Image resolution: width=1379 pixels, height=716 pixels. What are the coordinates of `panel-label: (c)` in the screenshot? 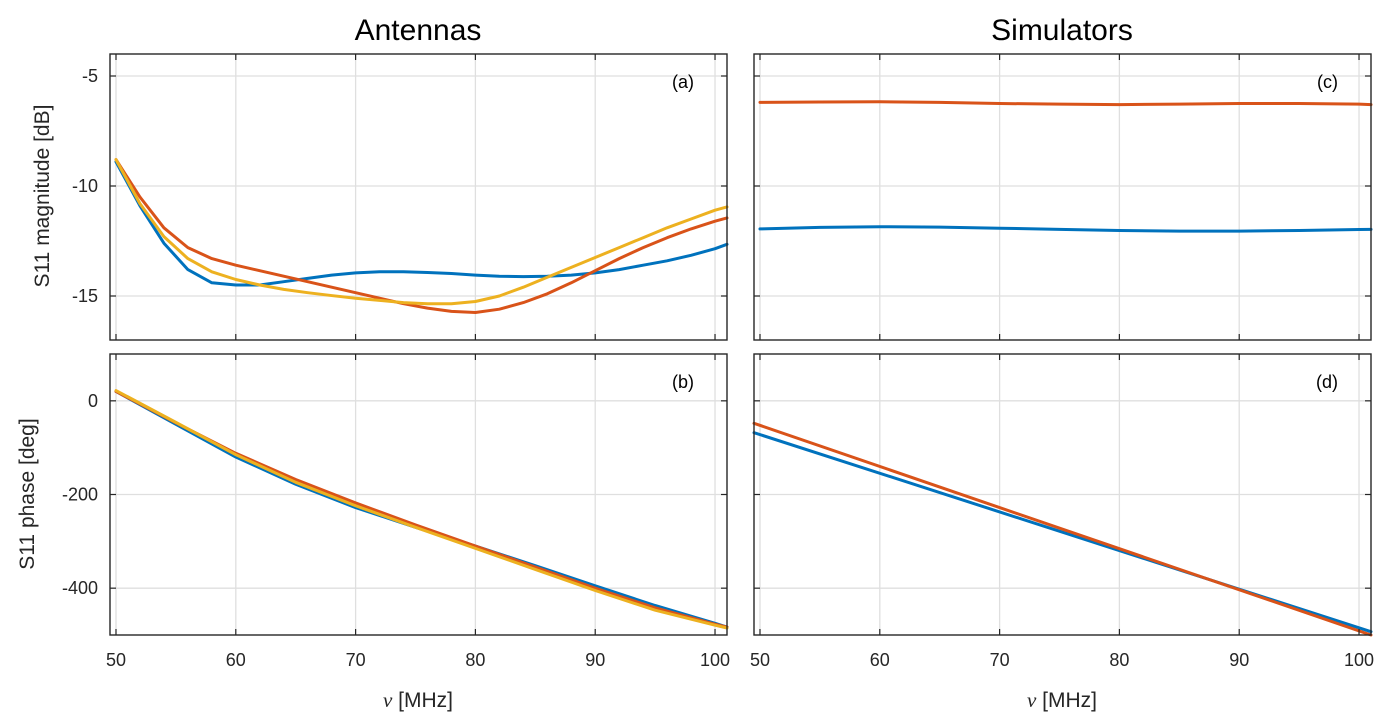 It's located at (1327, 82).